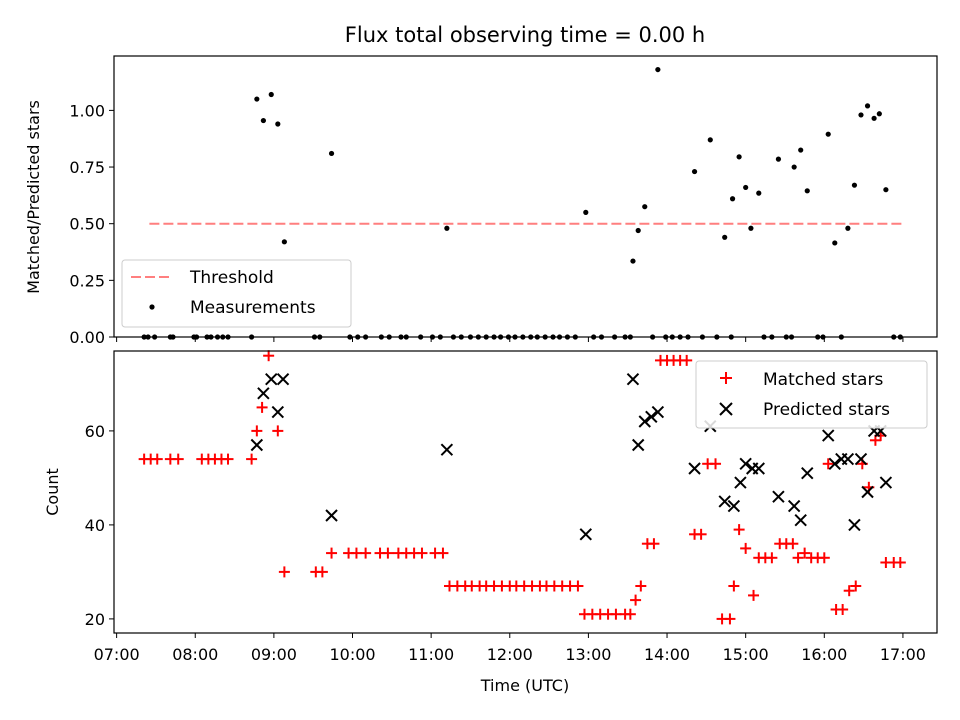  Describe the element at coordinates (87, 167) in the screenshot. I see `y-tick-label: 0.75` at that location.